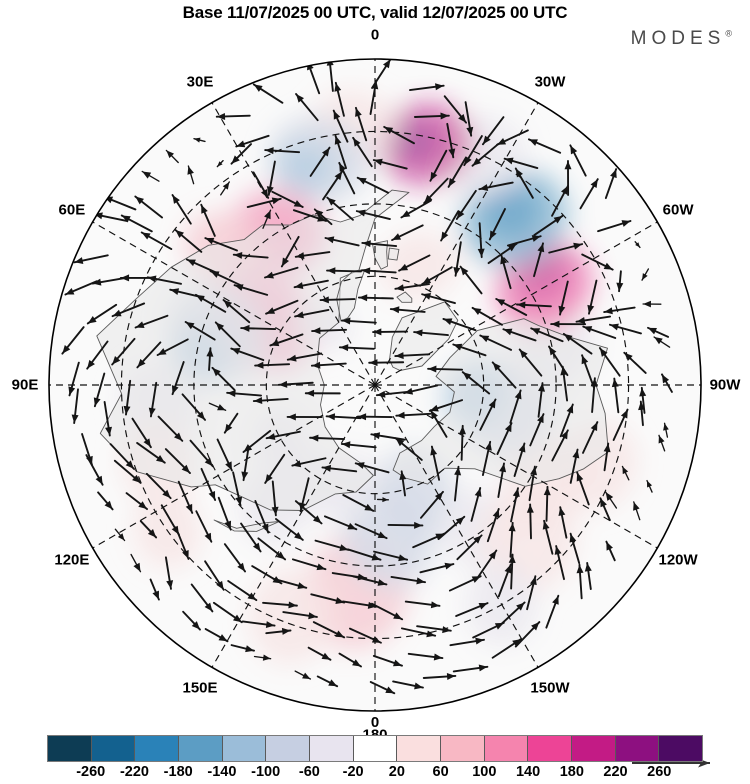 This screenshot has width=750, height=784. Describe the element at coordinates (72, 210) in the screenshot. I see `longitude-label-60e: 60E` at that location.